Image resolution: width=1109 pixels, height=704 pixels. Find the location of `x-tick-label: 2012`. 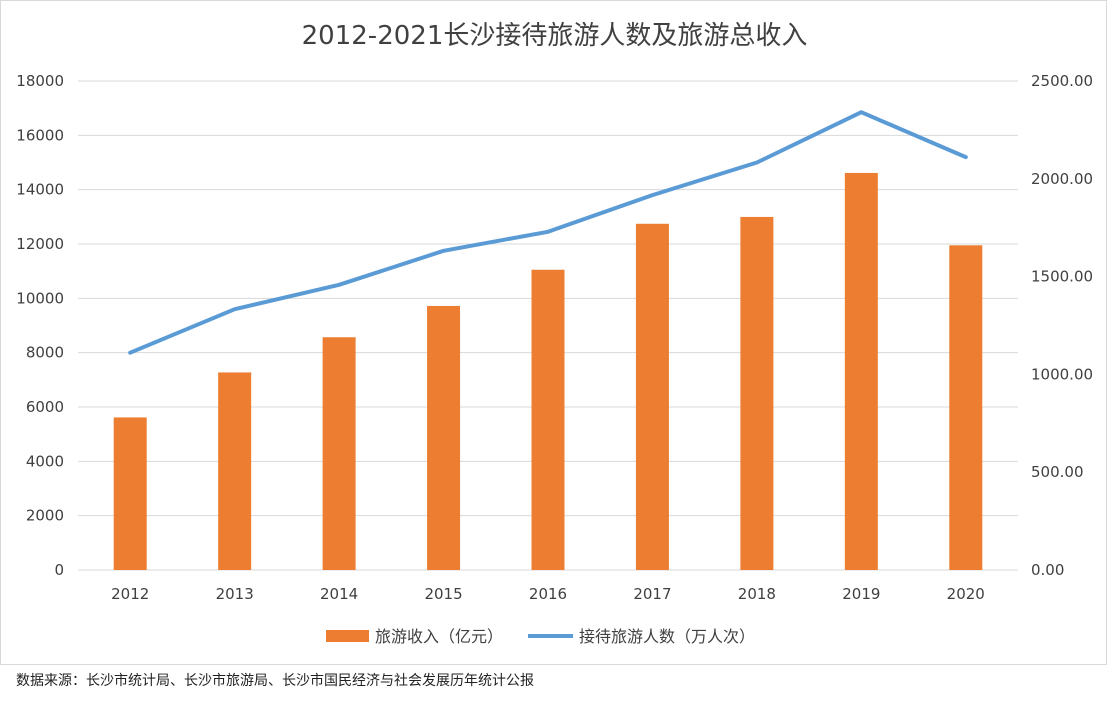

x-tick-label: 2012 is located at coordinates (130, 594).